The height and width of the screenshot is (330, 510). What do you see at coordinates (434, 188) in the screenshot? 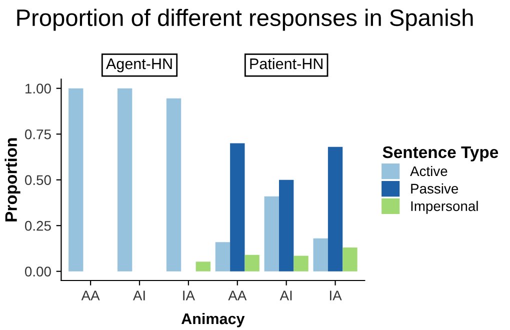
I see `legend-label: Passive` at bounding box center [434, 188].